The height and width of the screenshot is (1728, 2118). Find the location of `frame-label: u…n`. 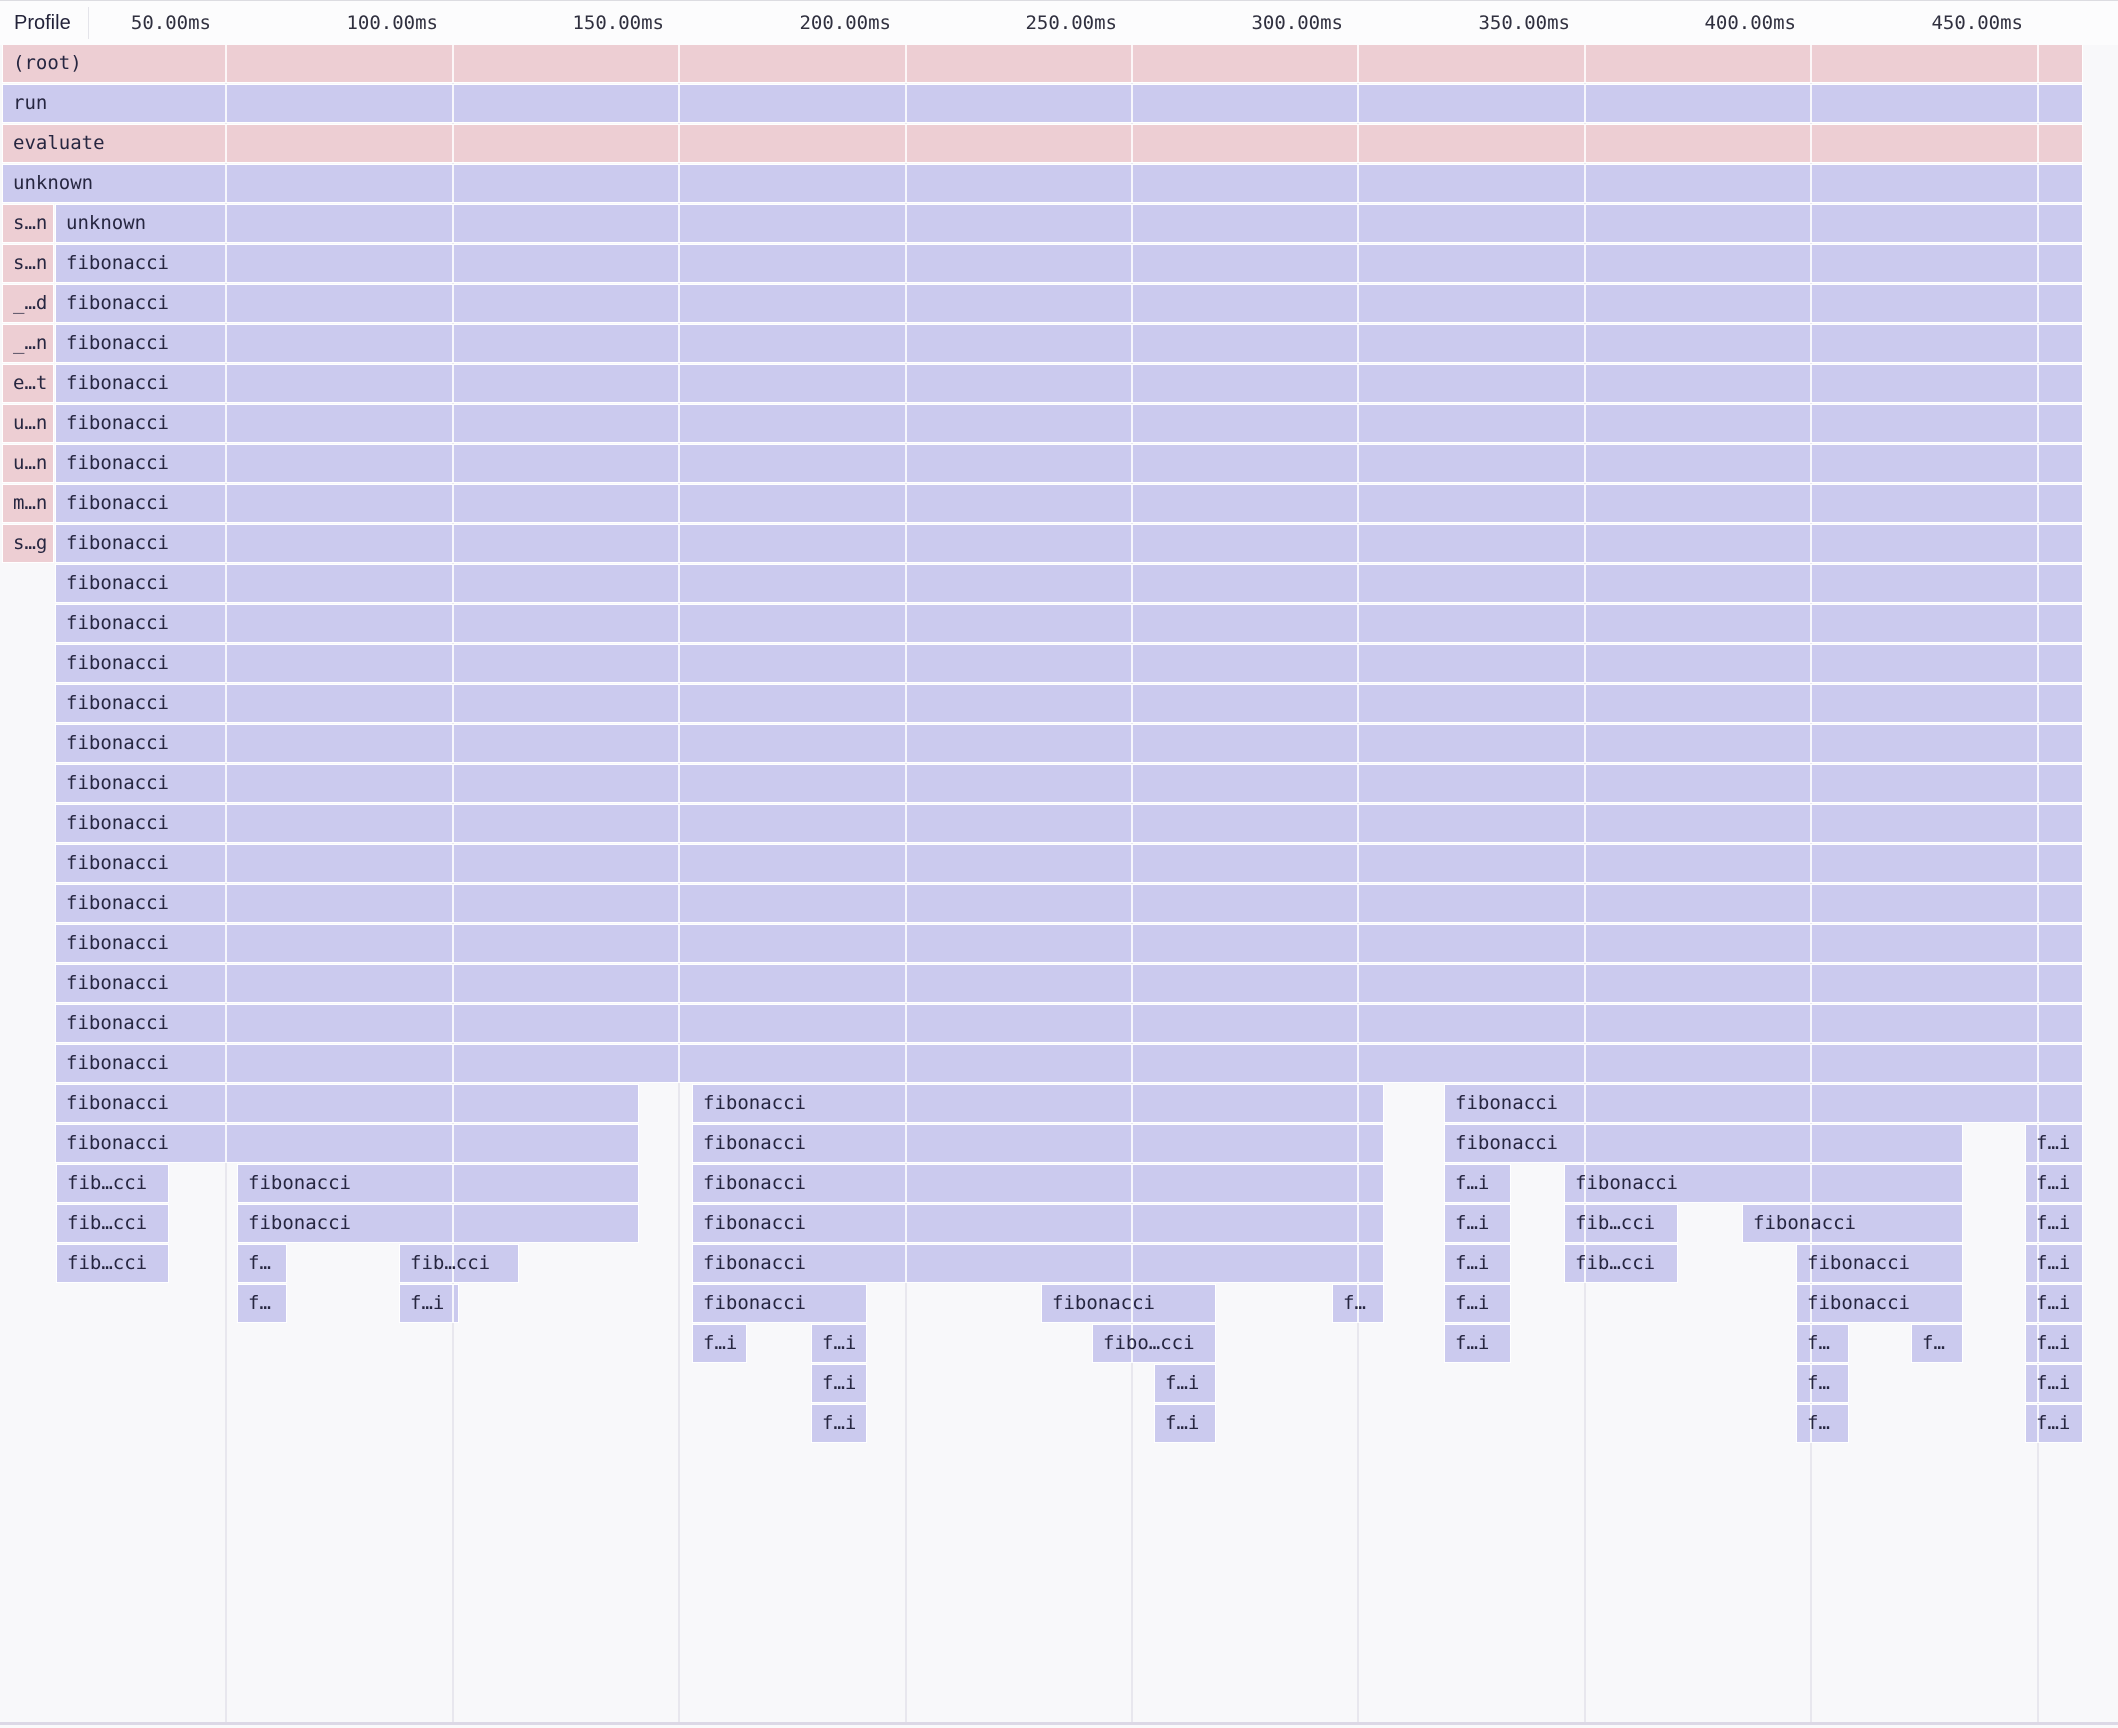

frame-label: u…n is located at coordinates (30, 423).